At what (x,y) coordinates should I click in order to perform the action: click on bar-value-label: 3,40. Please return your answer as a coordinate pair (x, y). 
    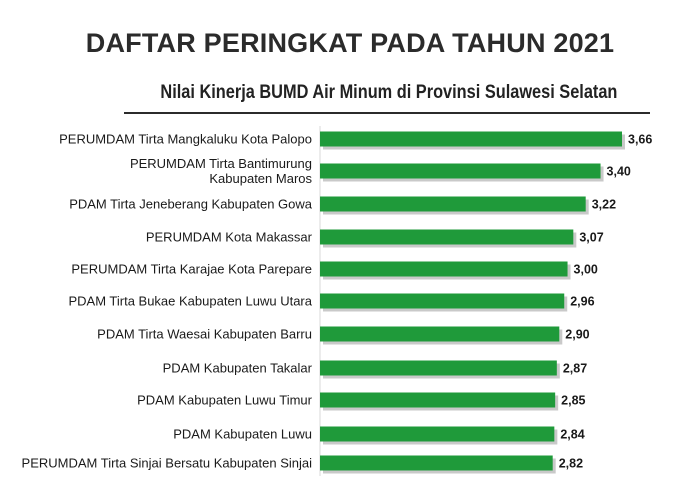
    Looking at the image, I should click on (619, 172).